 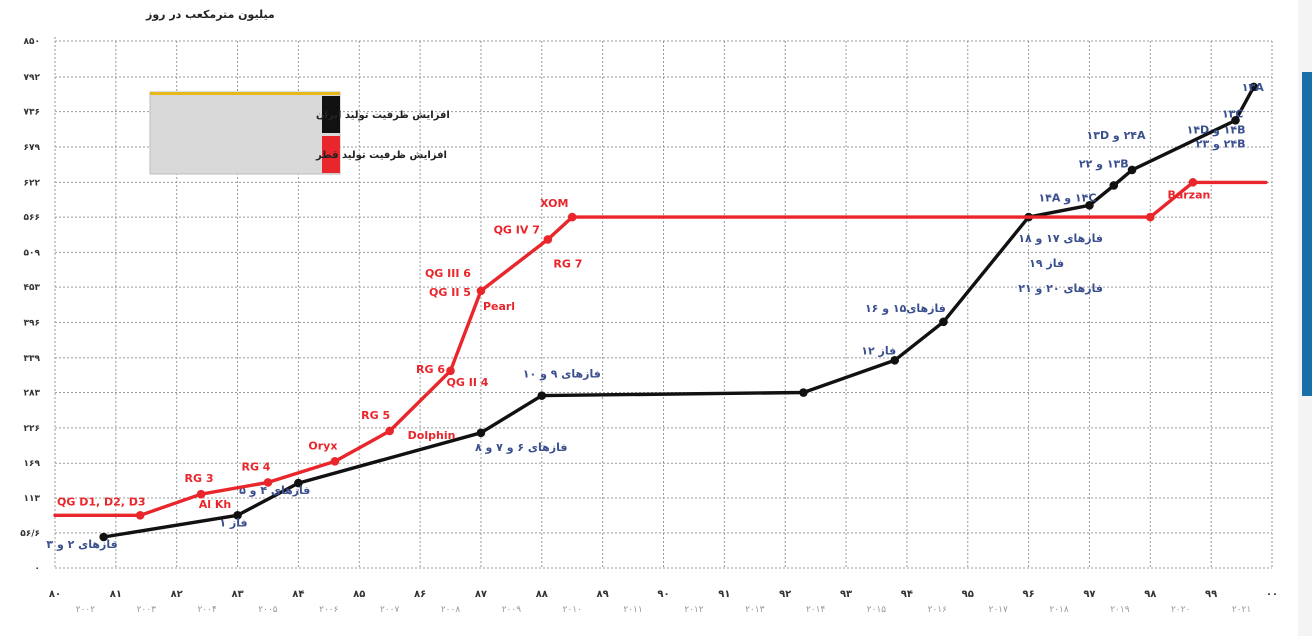 What do you see at coordinates (268, 610) in the screenshot?
I see `x-tick-label-gregorian: ۲۰۰۵` at bounding box center [268, 610].